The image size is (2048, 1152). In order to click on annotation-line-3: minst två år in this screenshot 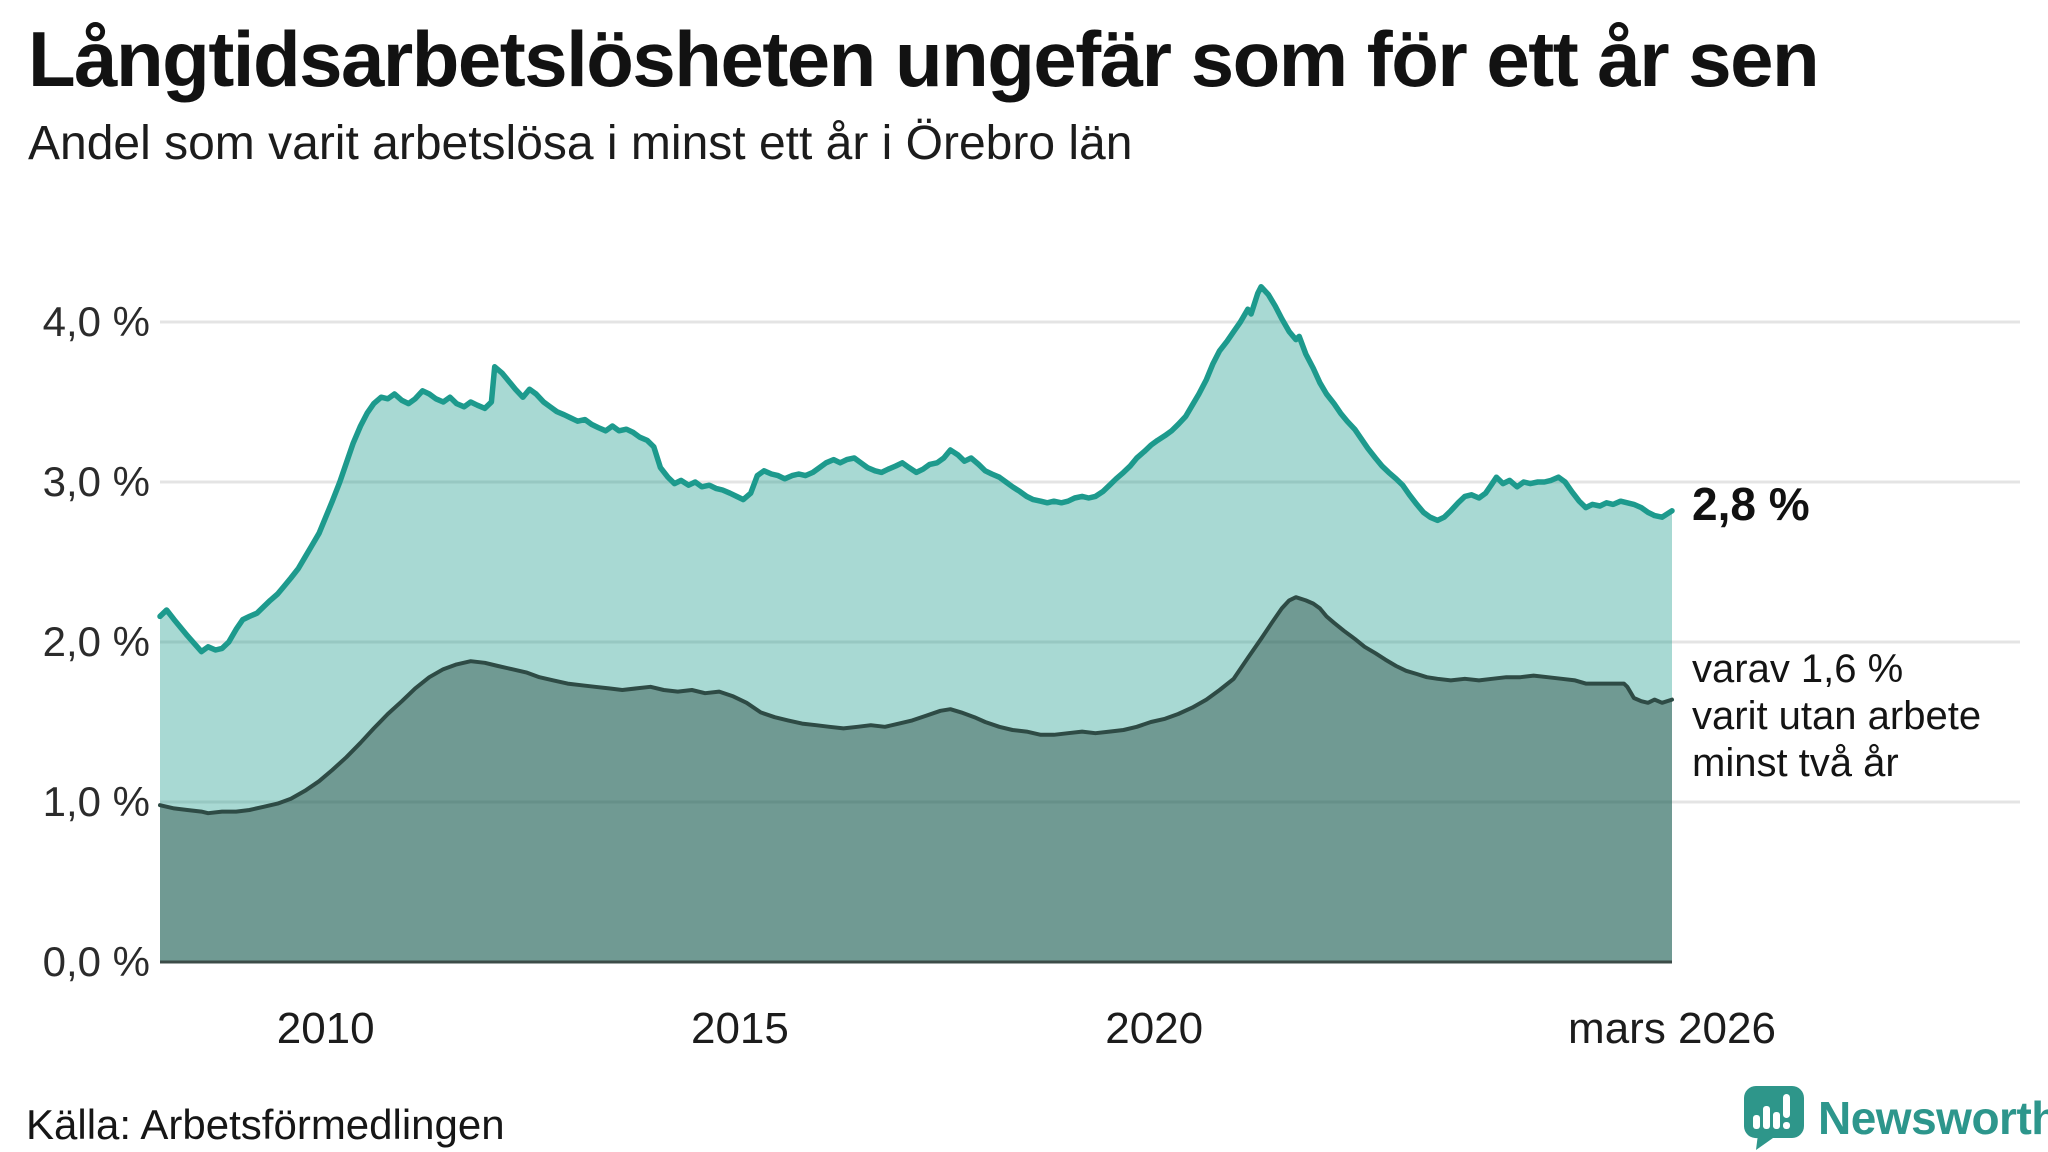, I will do `click(1795, 763)`.